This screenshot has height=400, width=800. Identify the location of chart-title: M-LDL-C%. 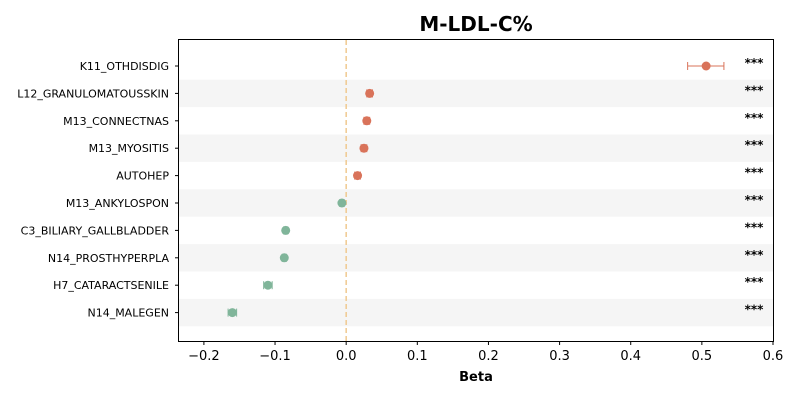
(475, 24).